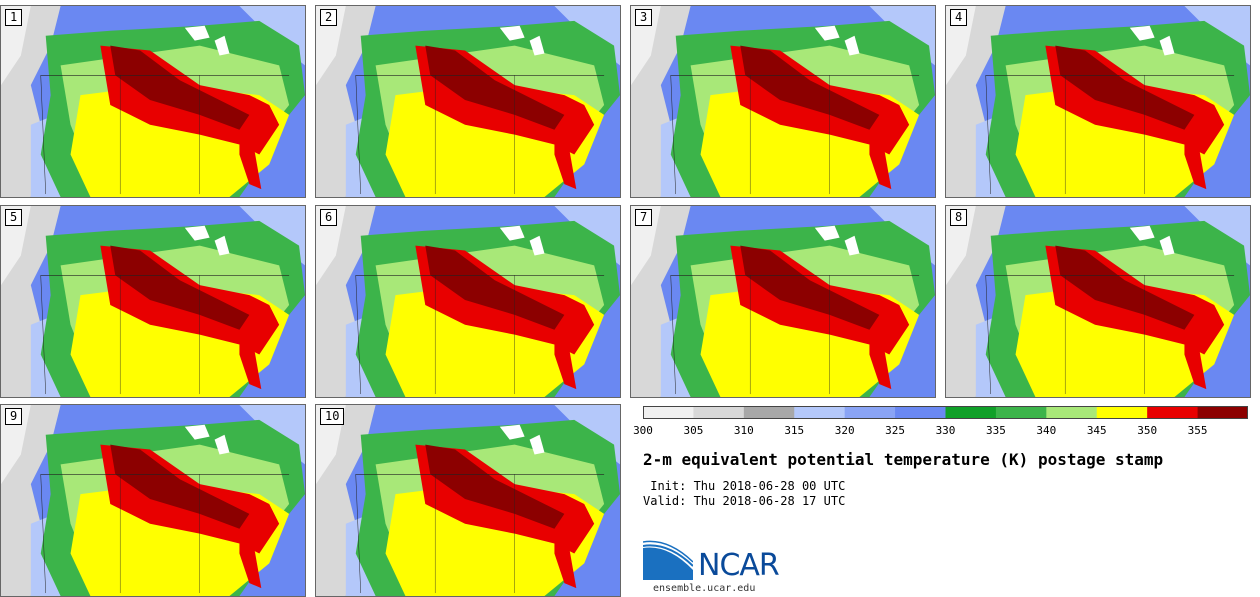 This screenshot has height=597, width=1260. Describe the element at coordinates (329, 217) in the screenshot. I see `member-label: 6` at that location.